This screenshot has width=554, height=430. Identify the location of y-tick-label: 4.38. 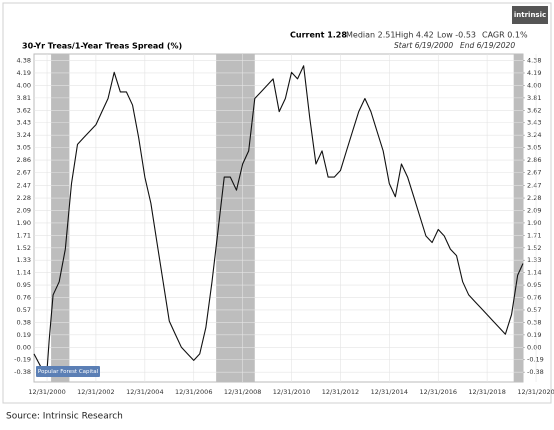
(24, 61).